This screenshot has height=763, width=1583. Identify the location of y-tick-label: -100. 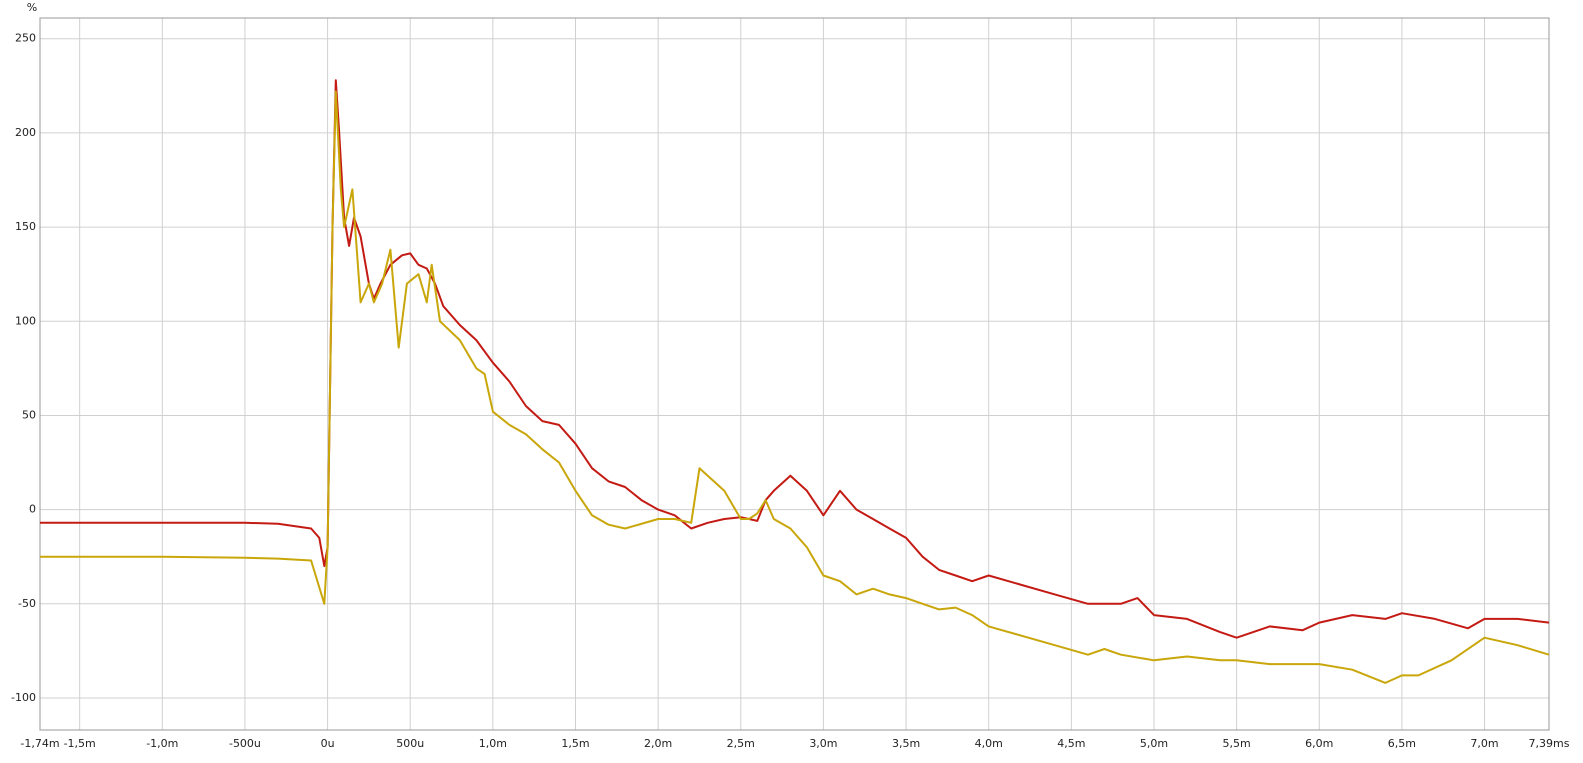
(23, 697).